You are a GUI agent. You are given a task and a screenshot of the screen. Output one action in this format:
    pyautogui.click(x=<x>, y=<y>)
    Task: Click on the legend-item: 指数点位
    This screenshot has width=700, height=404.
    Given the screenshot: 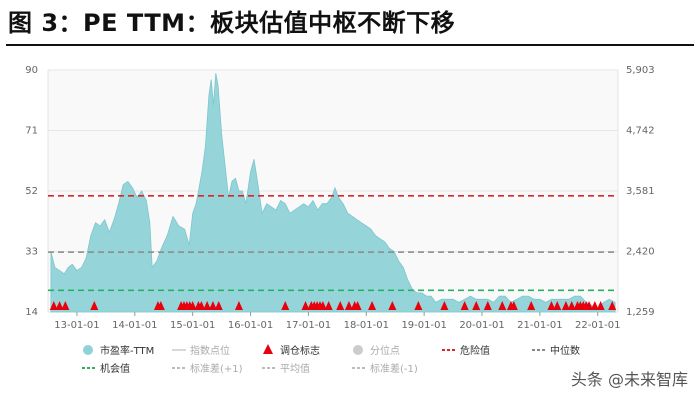 What is the action you would take?
    pyautogui.click(x=201, y=350)
    